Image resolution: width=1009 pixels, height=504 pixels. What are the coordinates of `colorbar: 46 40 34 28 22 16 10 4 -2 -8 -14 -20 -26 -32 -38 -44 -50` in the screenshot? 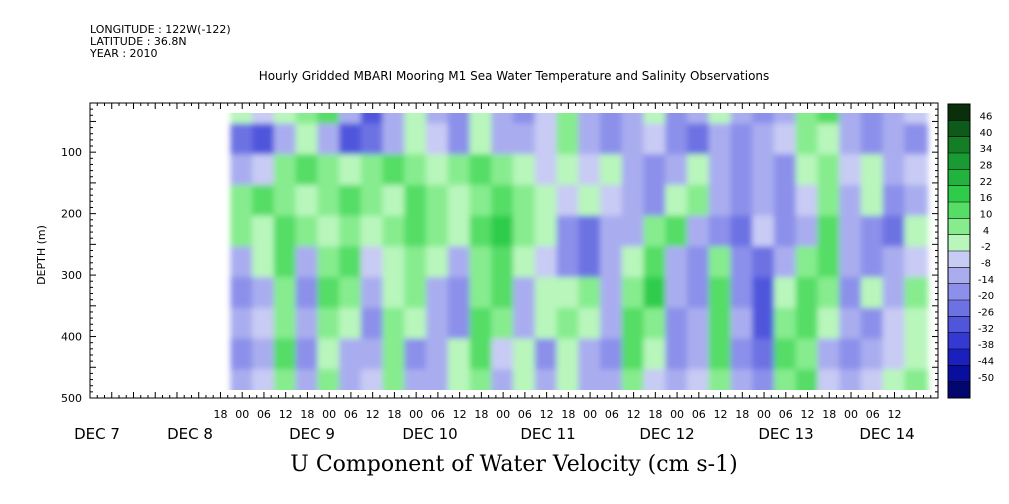 It's located at (970, 251).